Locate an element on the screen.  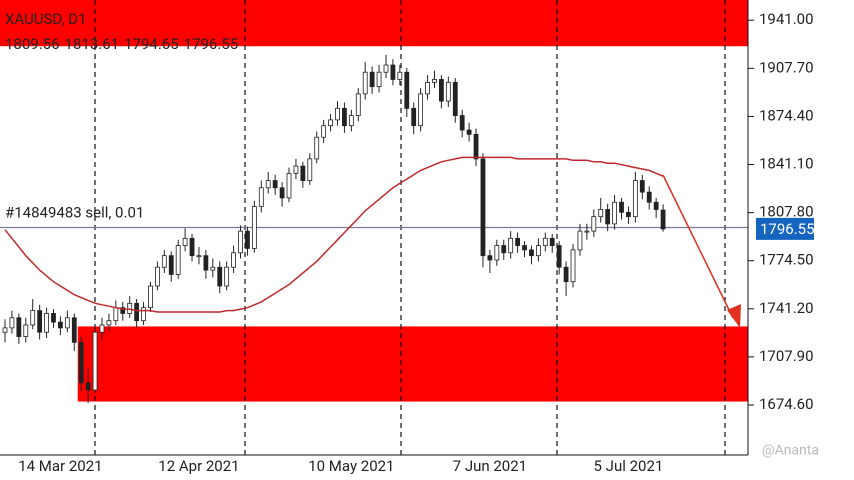
x-tick-label: 5 Jul 2021 is located at coordinates (629, 466).